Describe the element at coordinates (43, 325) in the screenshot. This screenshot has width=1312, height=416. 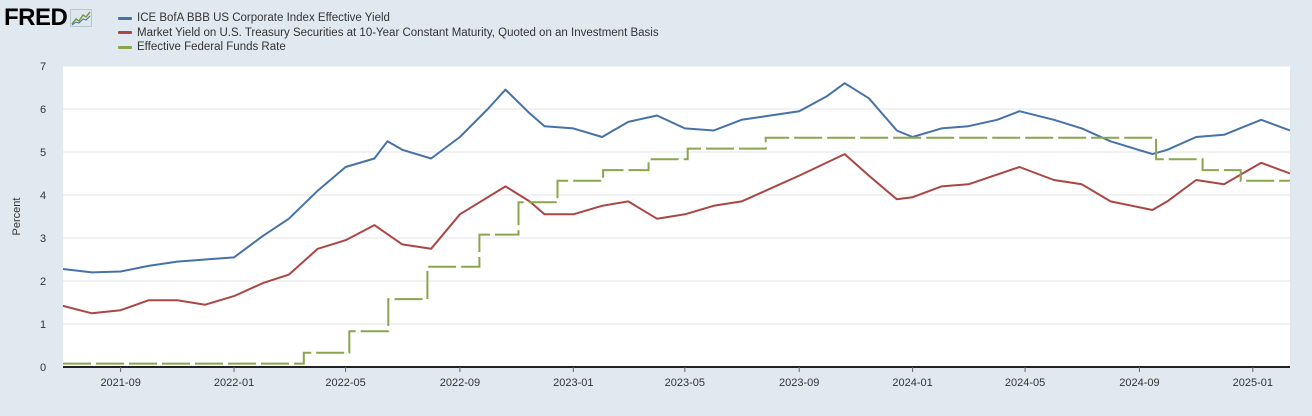
I see `y-tick-label: 1` at that location.